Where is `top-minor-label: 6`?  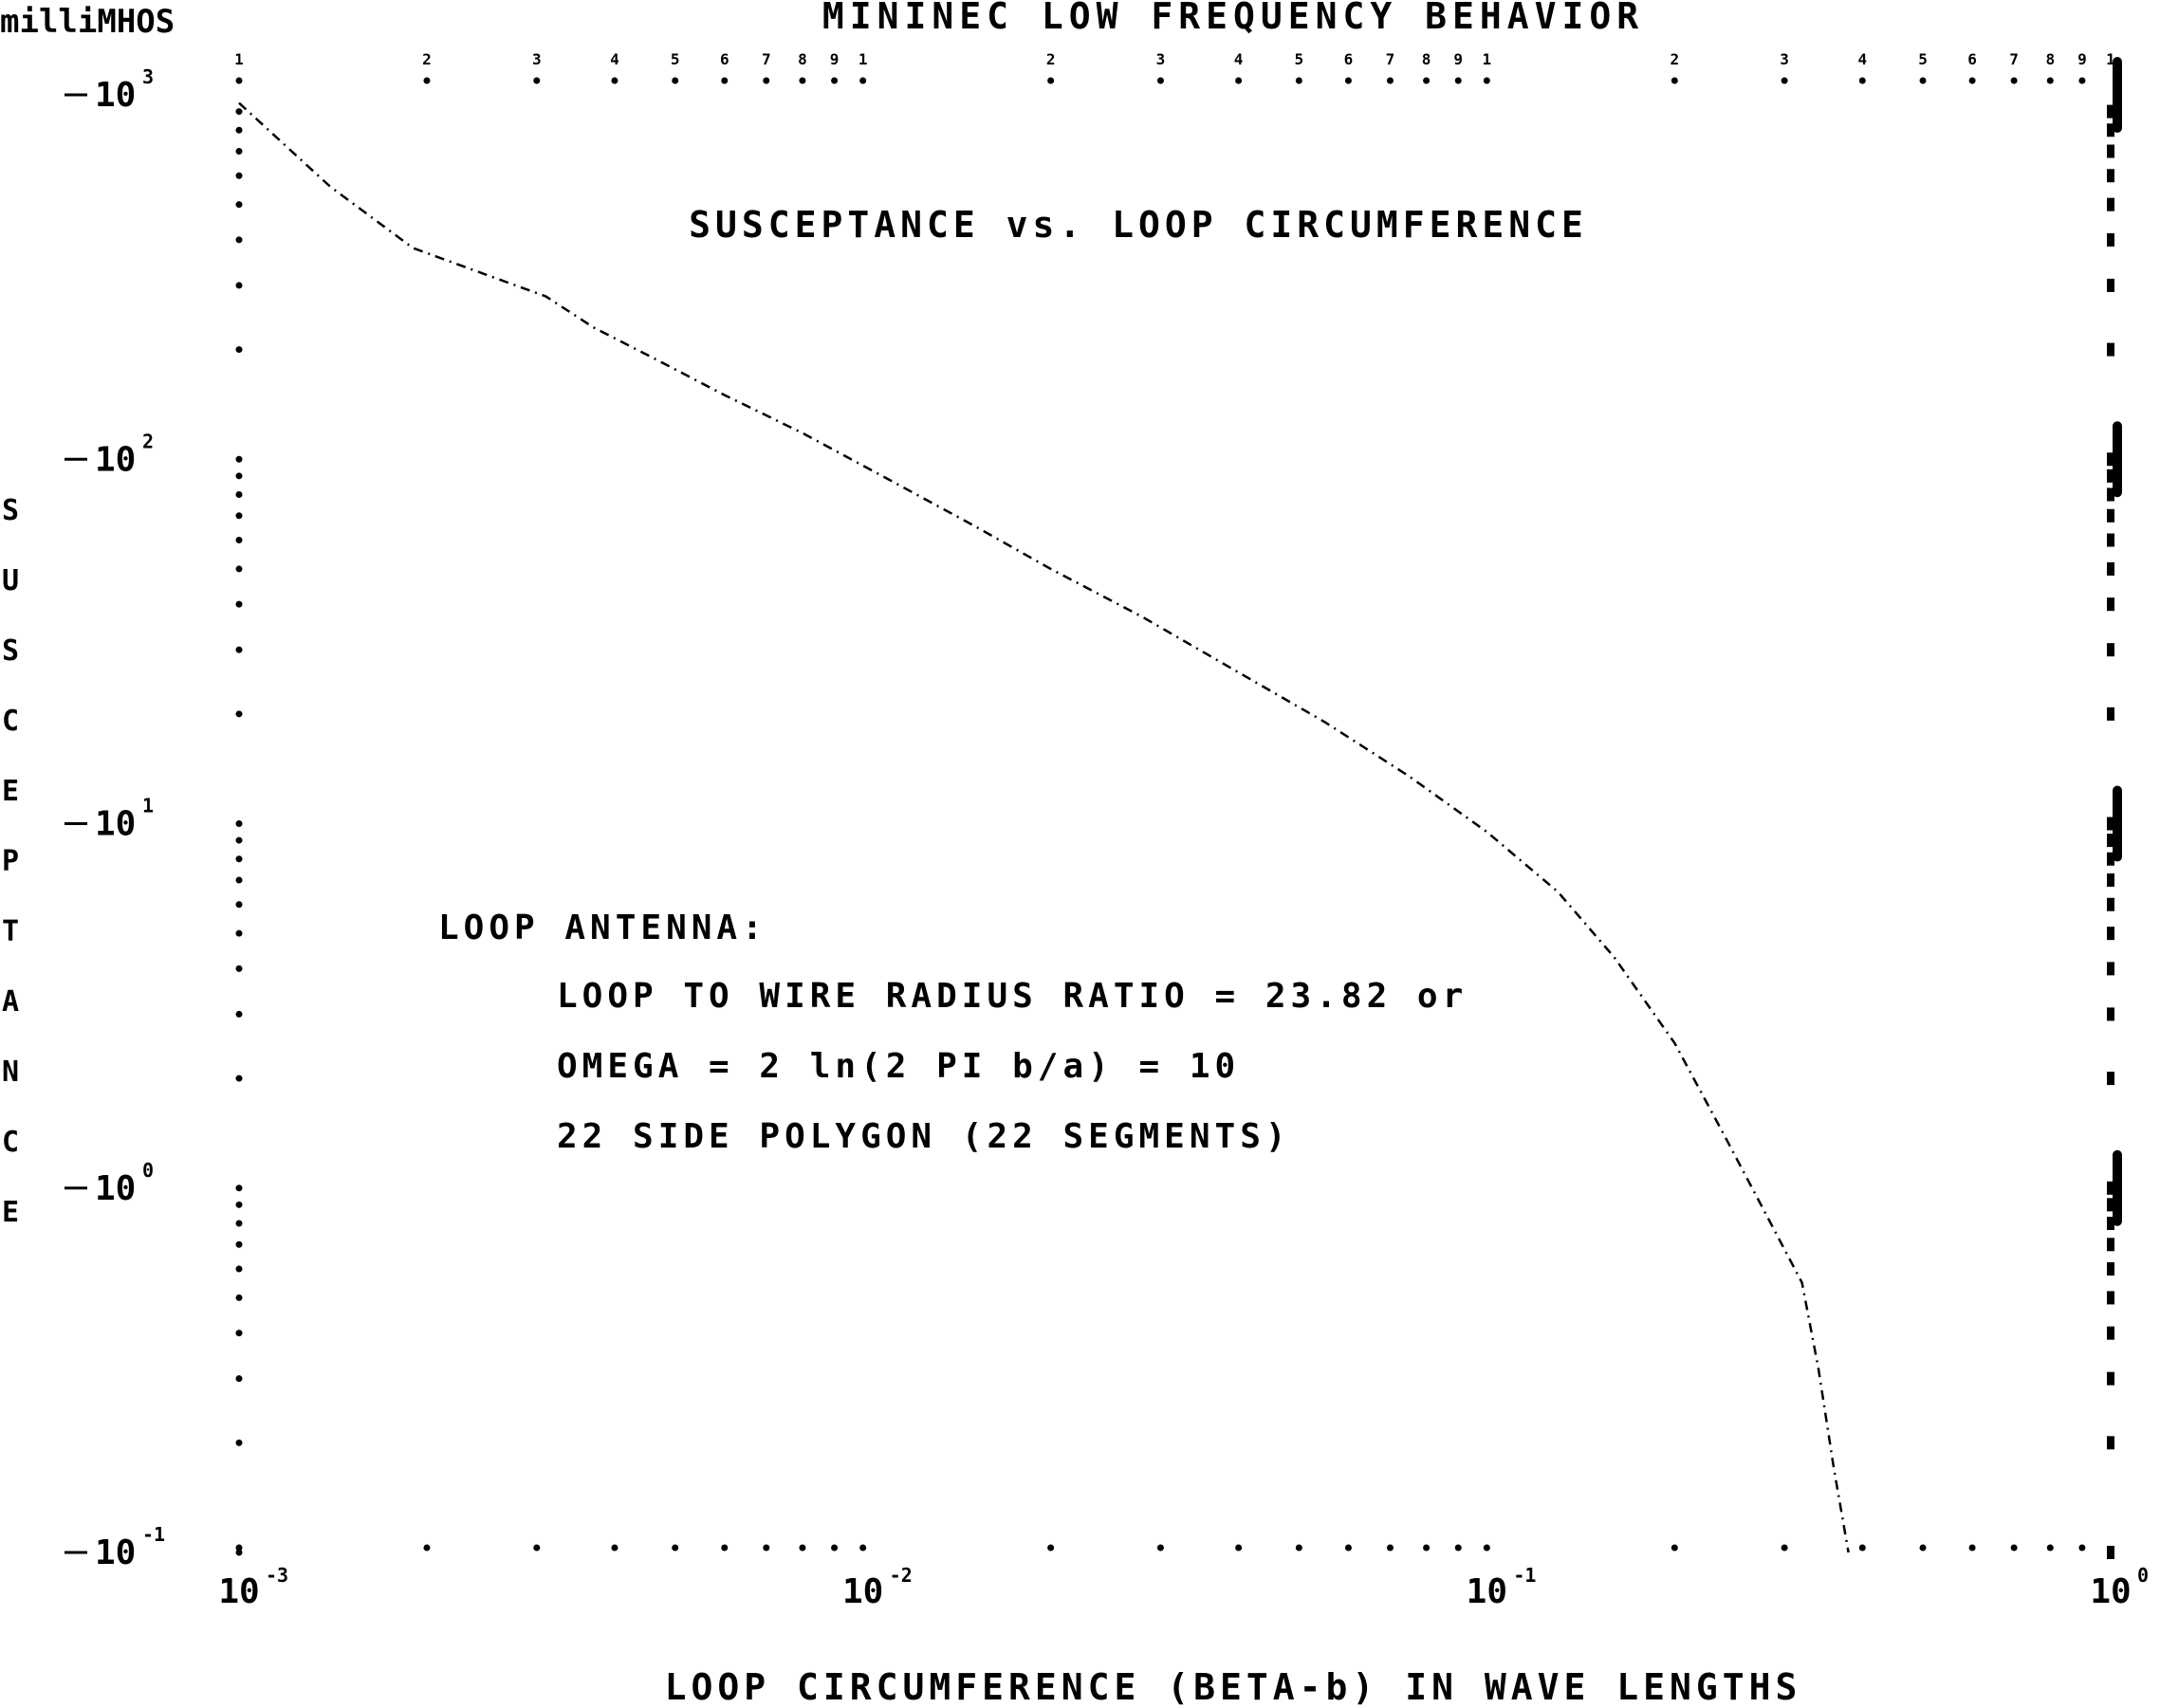 top-minor-label: 6 is located at coordinates (1349, 59).